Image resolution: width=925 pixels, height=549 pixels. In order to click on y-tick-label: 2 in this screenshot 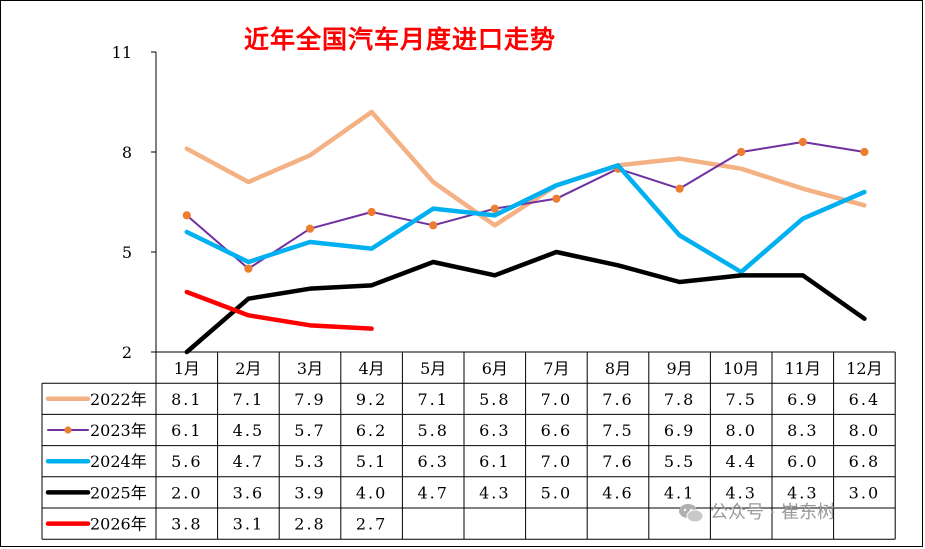, I will do `click(127, 352)`.